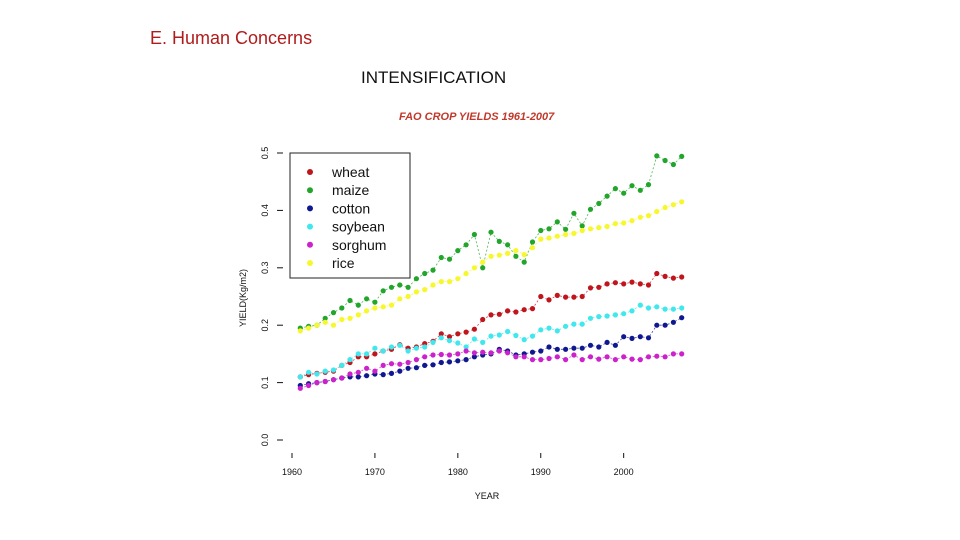 Image resolution: width=960 pixels, height=540 pixels. What do you see at coordinates (491, 369) in the screenshot?
I see `series-line-sorghum` at bounding box center [491, 369].